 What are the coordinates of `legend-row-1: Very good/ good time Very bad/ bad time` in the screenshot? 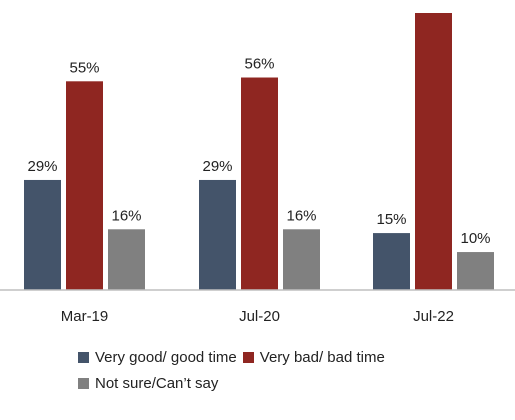 It's located at (288, 357).